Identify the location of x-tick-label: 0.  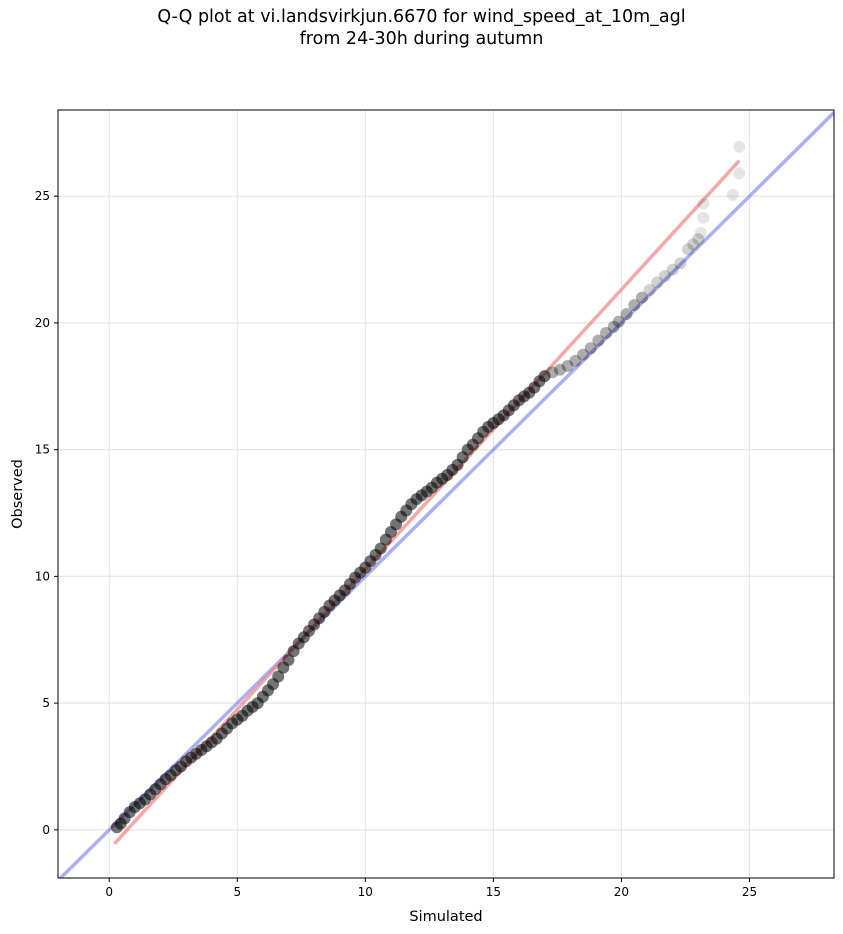
(109, 892).